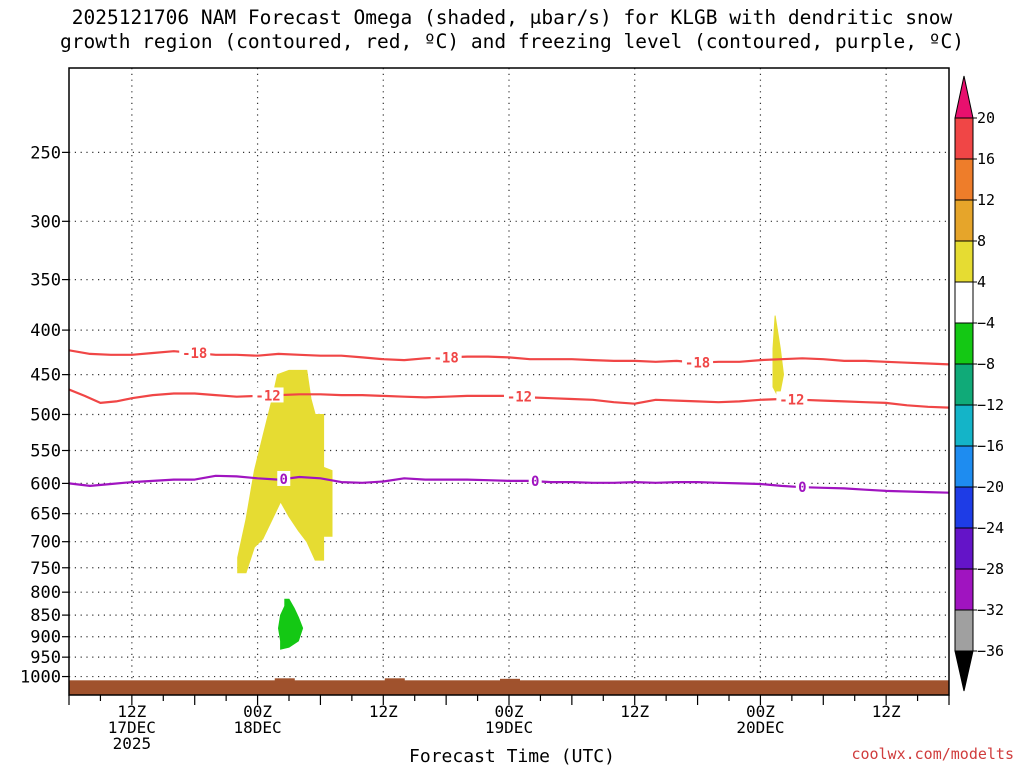 The height and width of the screenshot is (768, 1024). Describe the element at coordinates (981, 282) in the screenshot. I see `colorbar-label-4: 4` at that location.